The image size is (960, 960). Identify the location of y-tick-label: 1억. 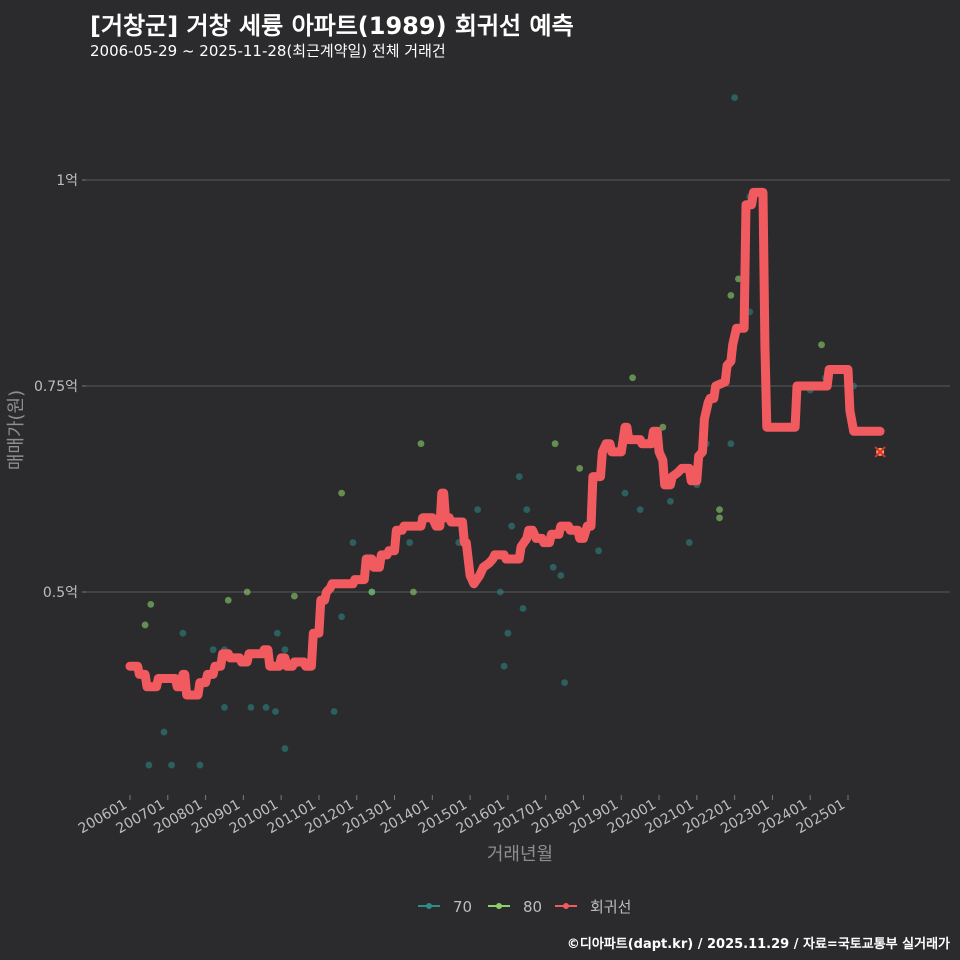
(67, 181).